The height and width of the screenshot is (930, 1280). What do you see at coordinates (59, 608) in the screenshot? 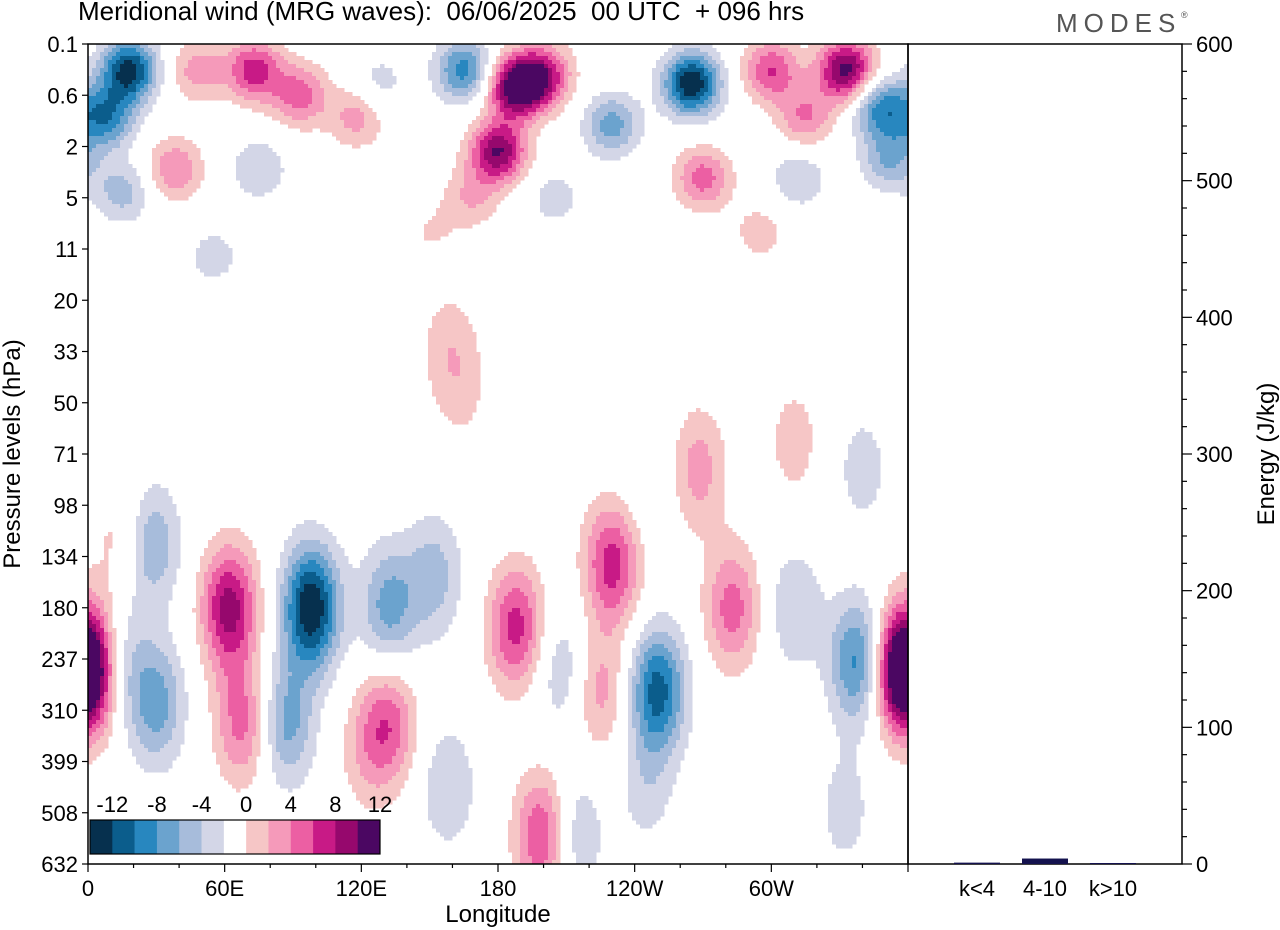
I see `y-tick-label: 180` at bounding box center [59, 608].